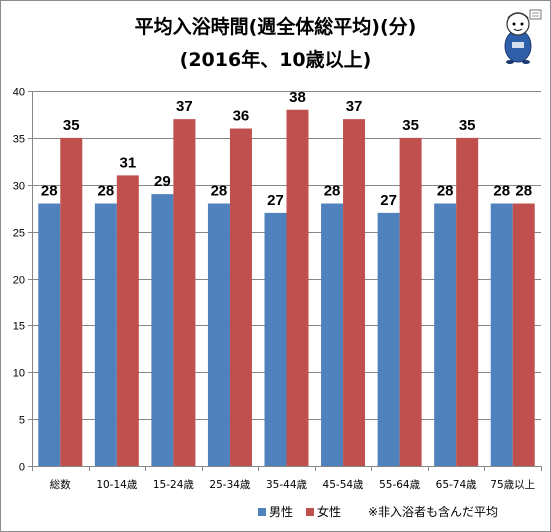 This screenshot has width=551, height=532. I want to click on legend-item-male: 男性, so click(275, 511).